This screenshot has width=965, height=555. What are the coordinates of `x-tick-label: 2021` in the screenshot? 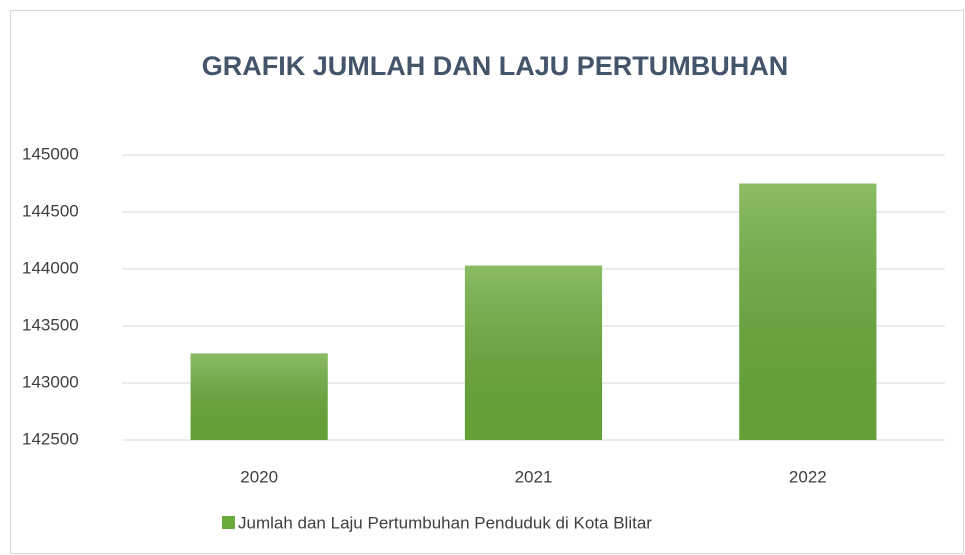 It's located at (534, 476).